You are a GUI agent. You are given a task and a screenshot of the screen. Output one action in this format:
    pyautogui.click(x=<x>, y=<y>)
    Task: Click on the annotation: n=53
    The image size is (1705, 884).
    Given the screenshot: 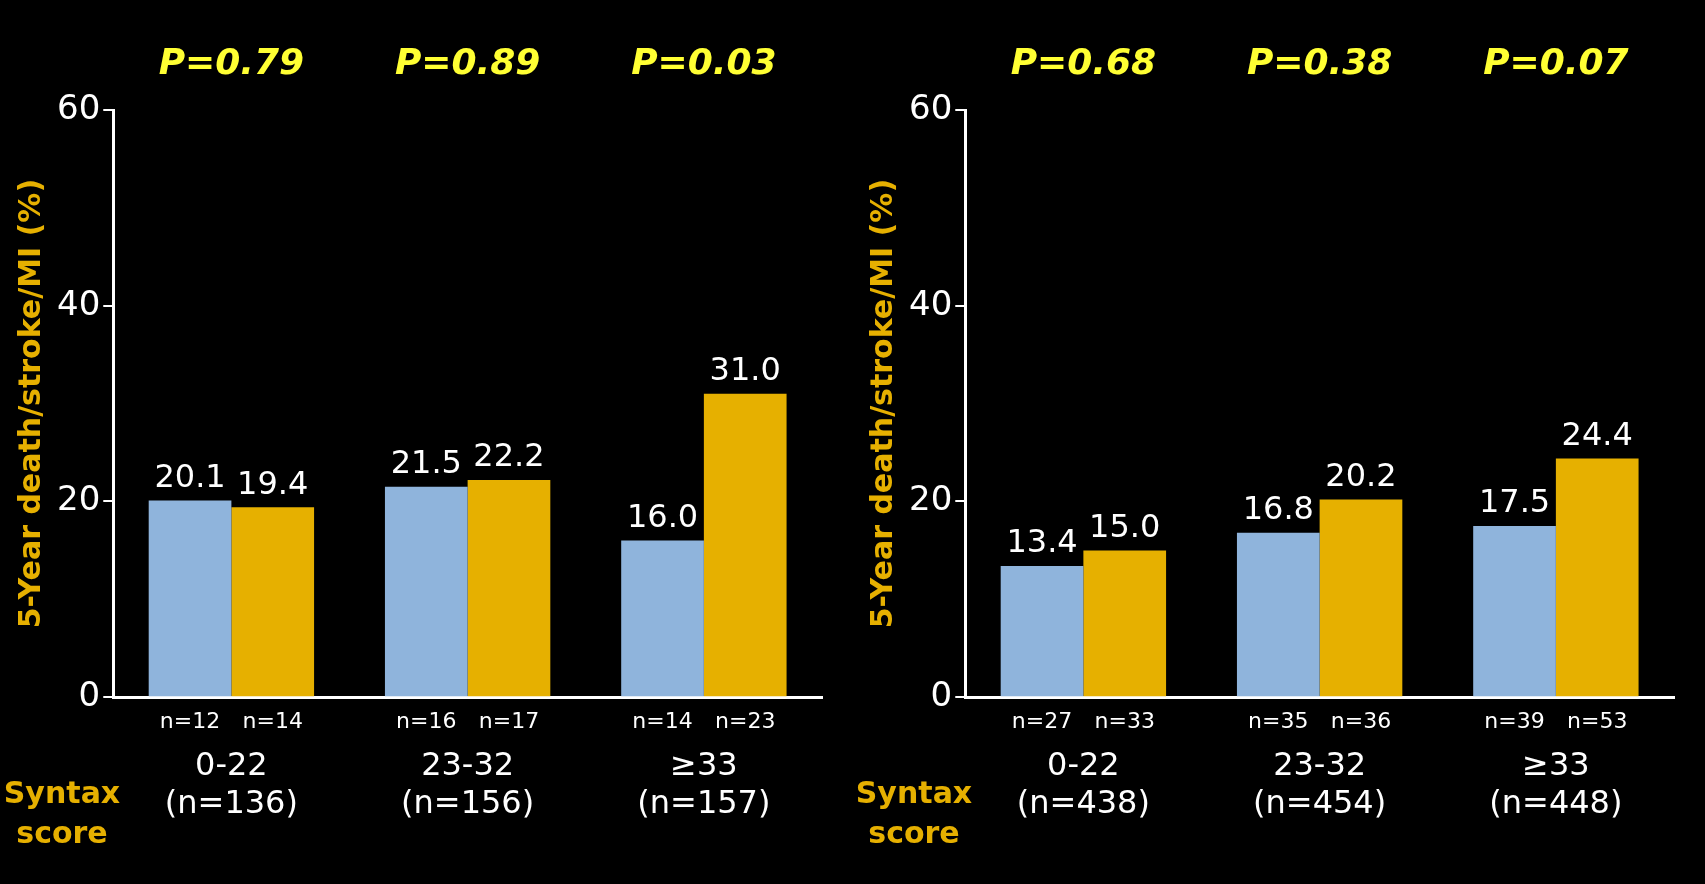 What is the action you would take?
    pyautogui.click(x=1597, y=720)
    